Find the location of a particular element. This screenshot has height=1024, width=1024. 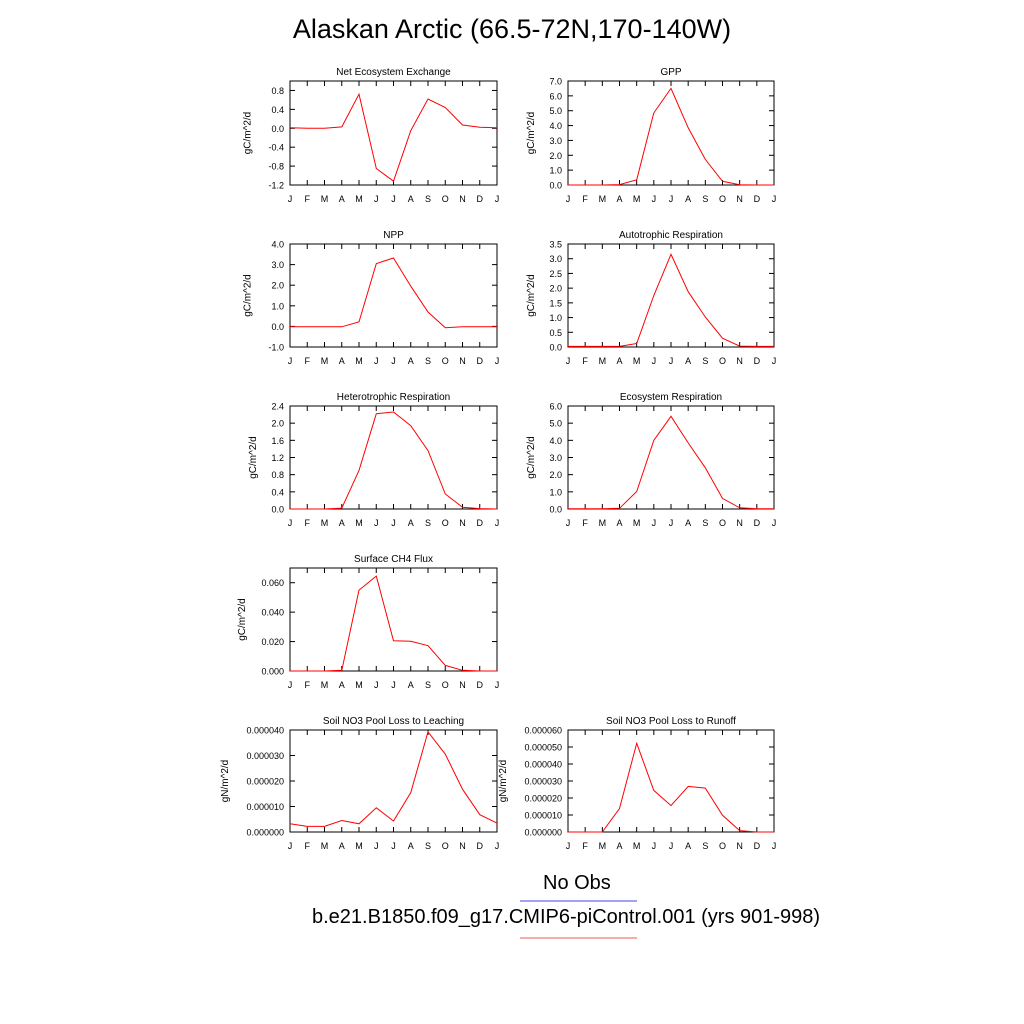

chart-4-title: Autotrophic Respiration is located at coordinates (671, 235).